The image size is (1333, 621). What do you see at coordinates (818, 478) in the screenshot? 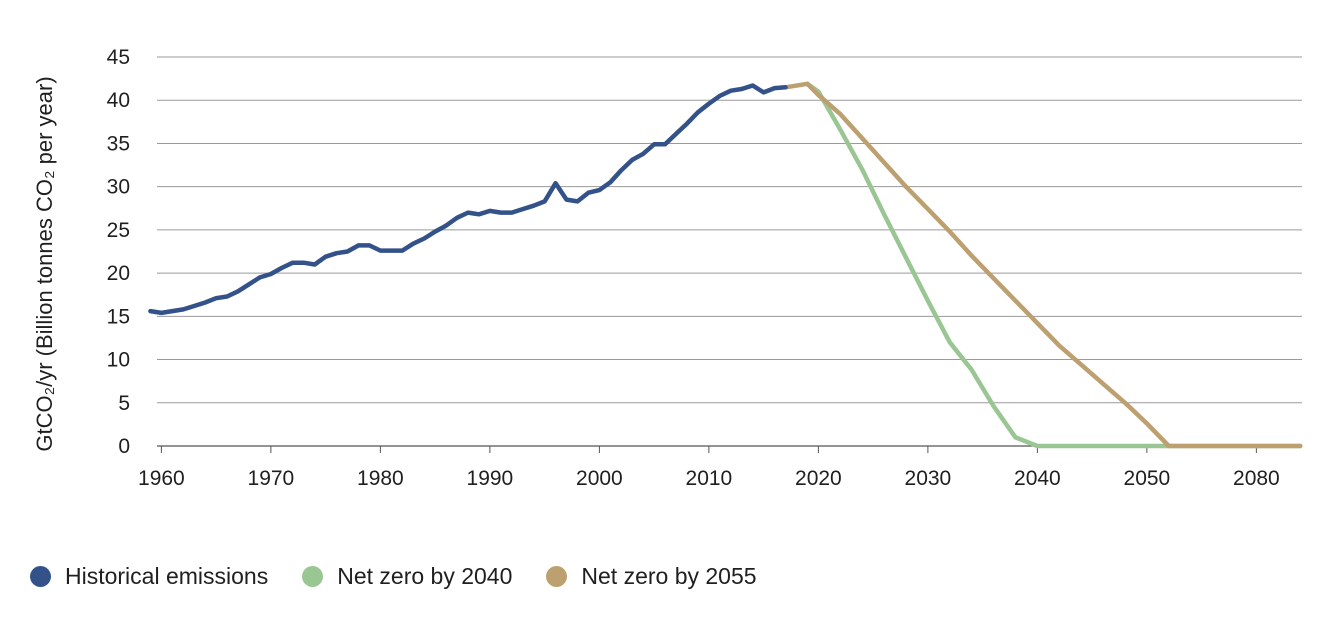
I see `x-tick-label: 2020` at bounding box center [818, 478].